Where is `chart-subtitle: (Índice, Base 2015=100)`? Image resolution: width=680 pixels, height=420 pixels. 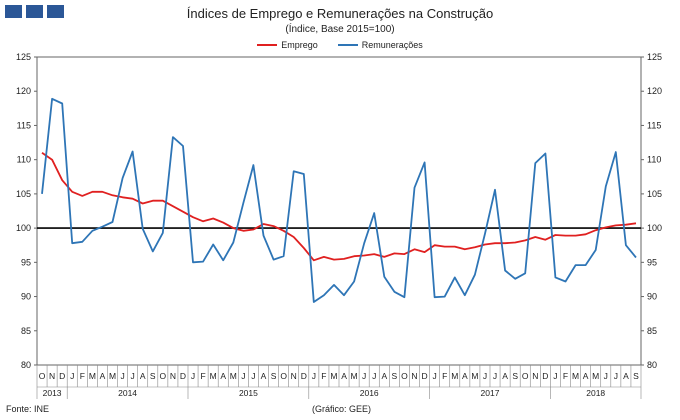 chart-subtitle: (Índice, Base 2015=100) is located at coordinates (340, 29).